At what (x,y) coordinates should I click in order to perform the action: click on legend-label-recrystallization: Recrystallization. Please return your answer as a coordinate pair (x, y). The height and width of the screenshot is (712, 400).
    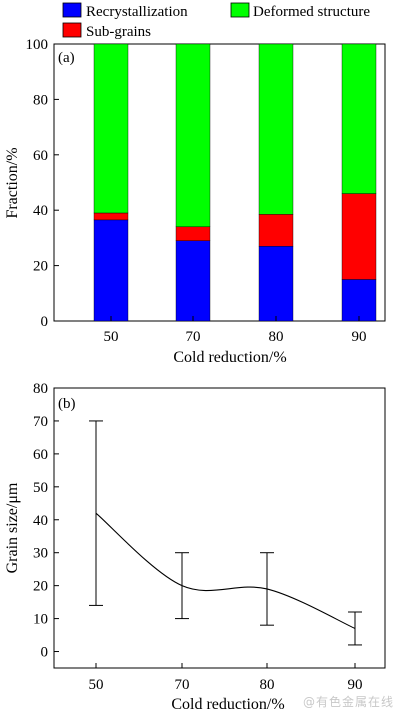
    Looking at the image, I should click on (137, 12).